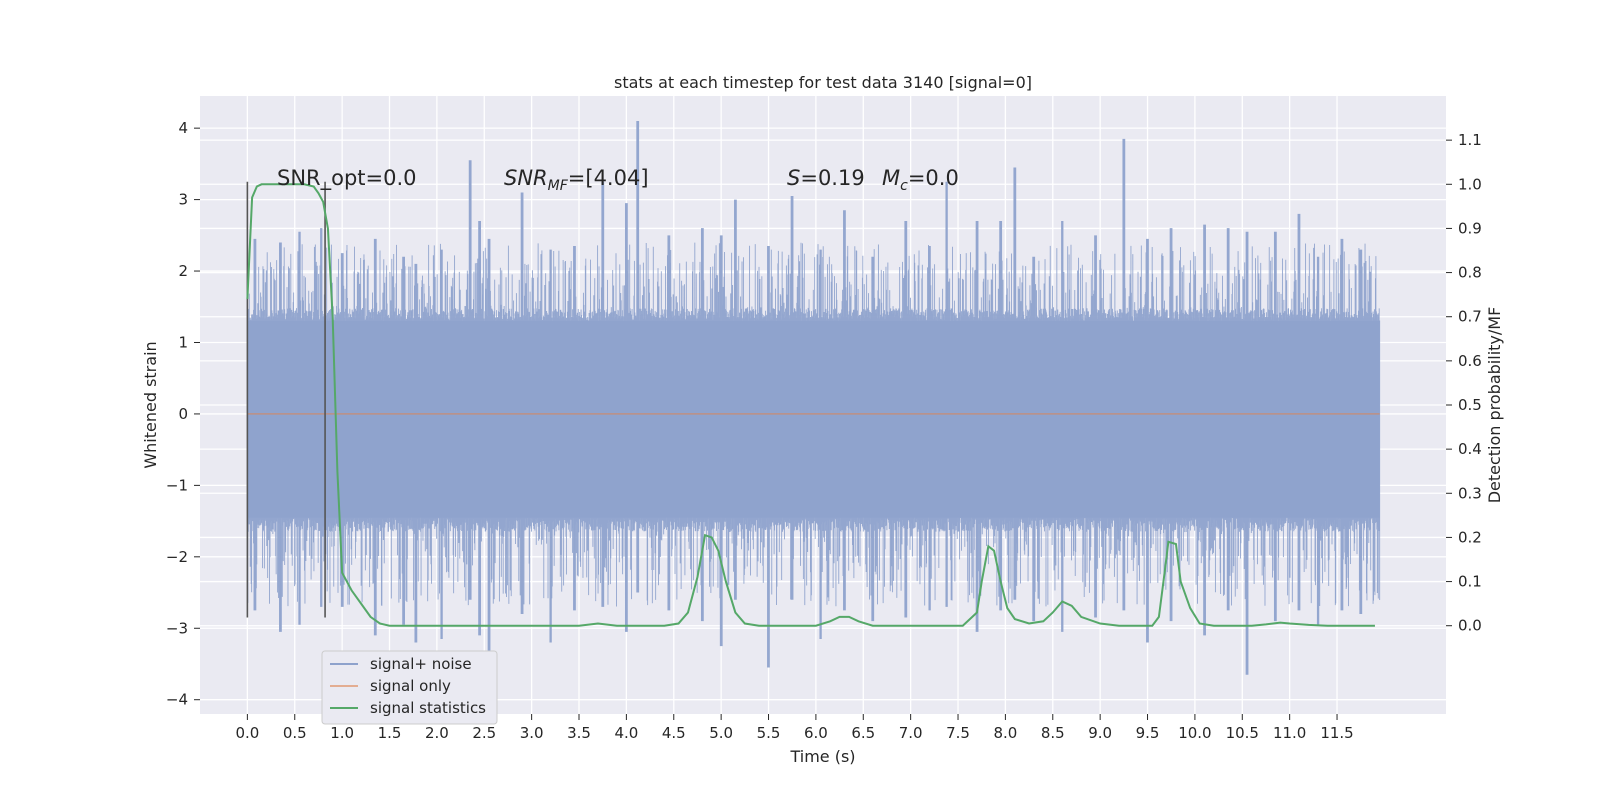 The width and height of the screenshot is (1600, 800). I want to click on x-tick-label: 3.5, so click(579, 733).